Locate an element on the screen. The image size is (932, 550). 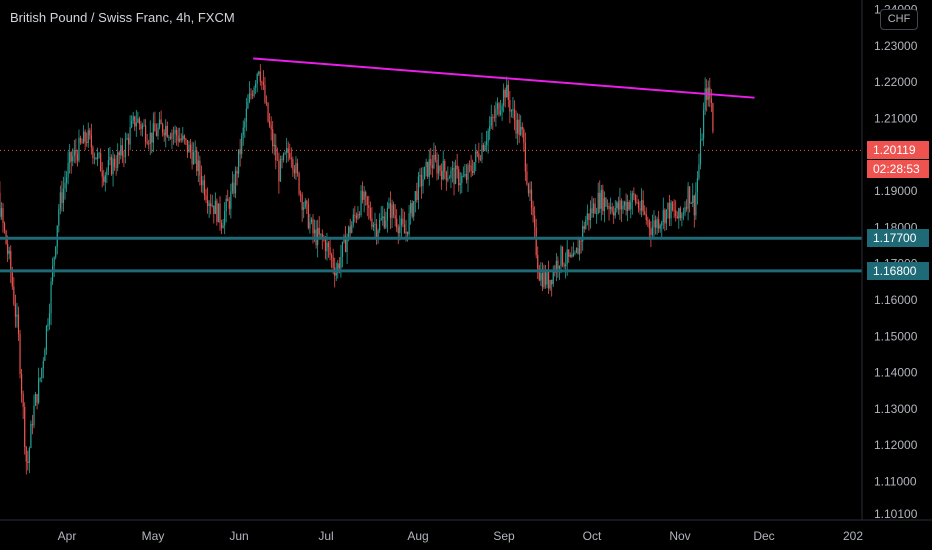
resistance-trendline is located at coordinates (504, 78).